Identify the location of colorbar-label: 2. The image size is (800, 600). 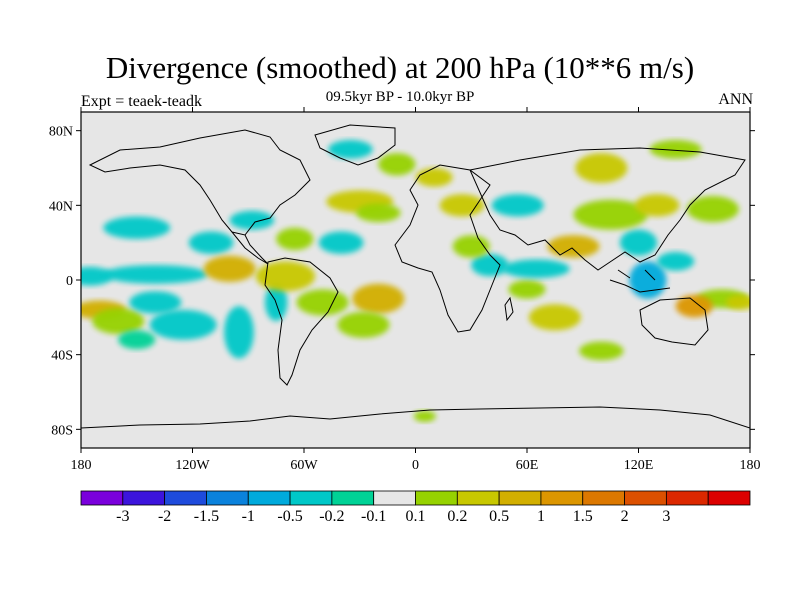
(625, 516).